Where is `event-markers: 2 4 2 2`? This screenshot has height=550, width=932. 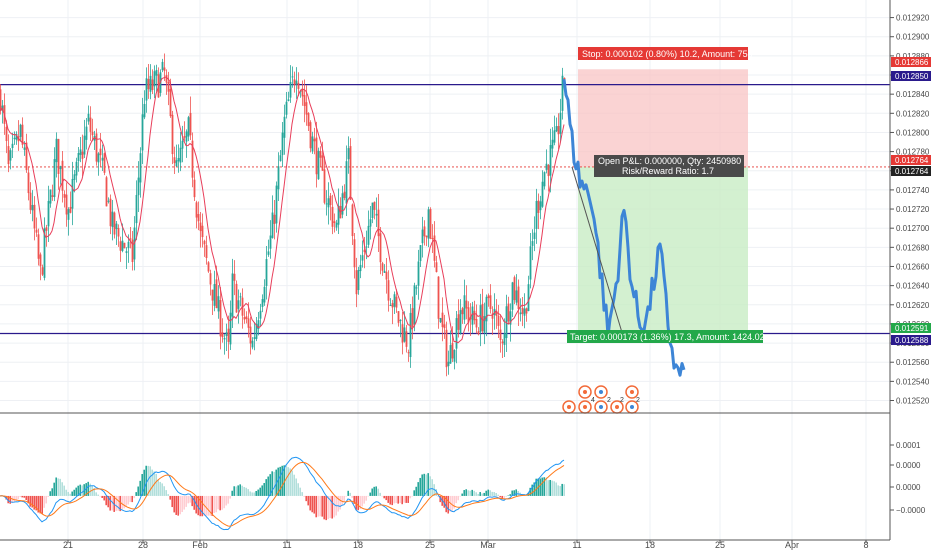
event-markers: 2 4 2 2 is located at coordinates (601, 399).